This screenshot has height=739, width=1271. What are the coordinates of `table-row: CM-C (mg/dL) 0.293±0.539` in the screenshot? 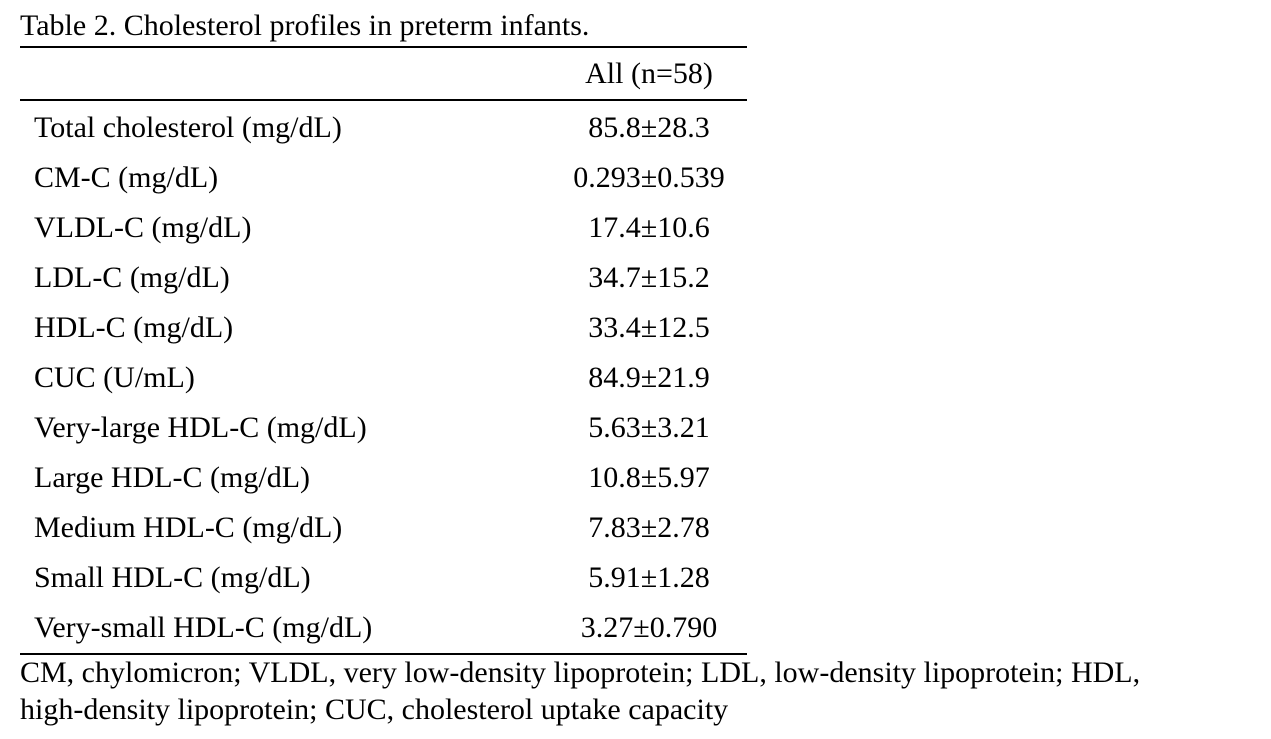 It's located at (383, 178).